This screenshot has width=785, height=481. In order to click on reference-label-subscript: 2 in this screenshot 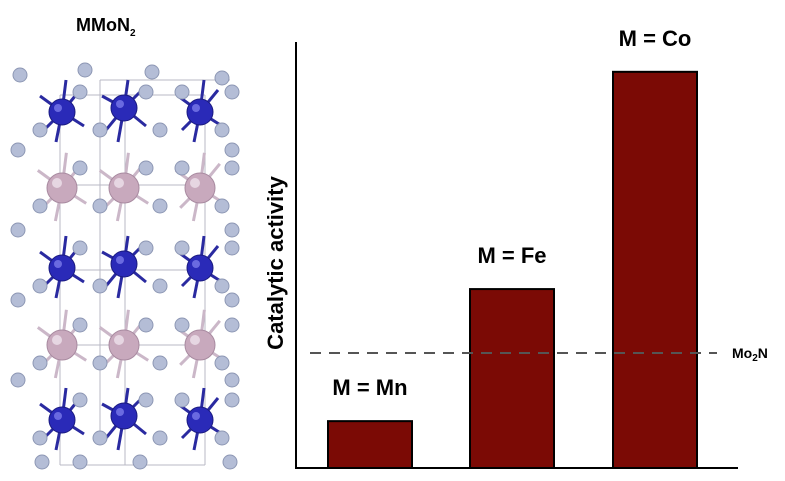, I will do `click(755, 358)`.